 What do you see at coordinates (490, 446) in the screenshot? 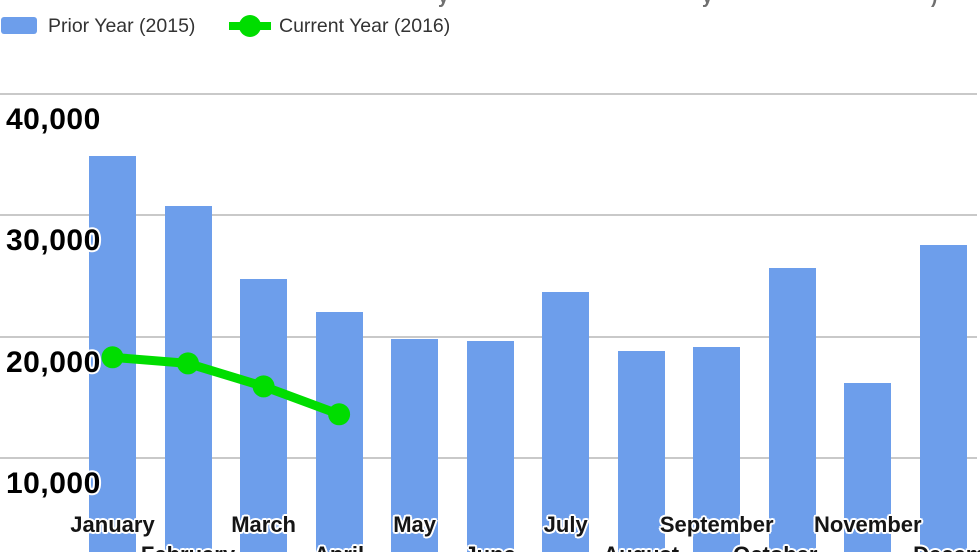
I see `bar-june` at bounding box center [490, 446].